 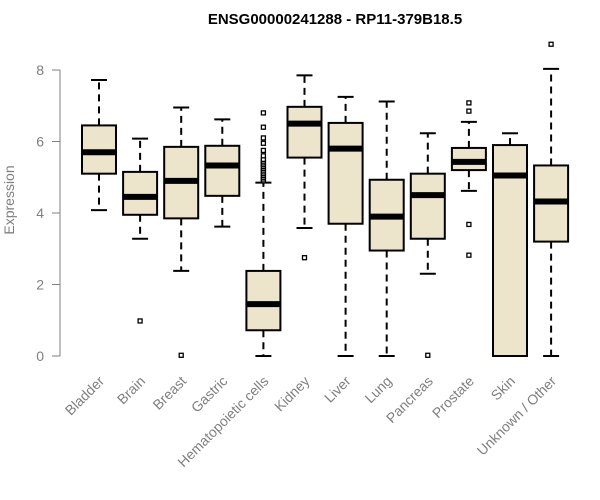 What do you see at coordinates (85, 396) in the screenshot?
I see `category-label: Bladder` at bounding box center [85, 396].